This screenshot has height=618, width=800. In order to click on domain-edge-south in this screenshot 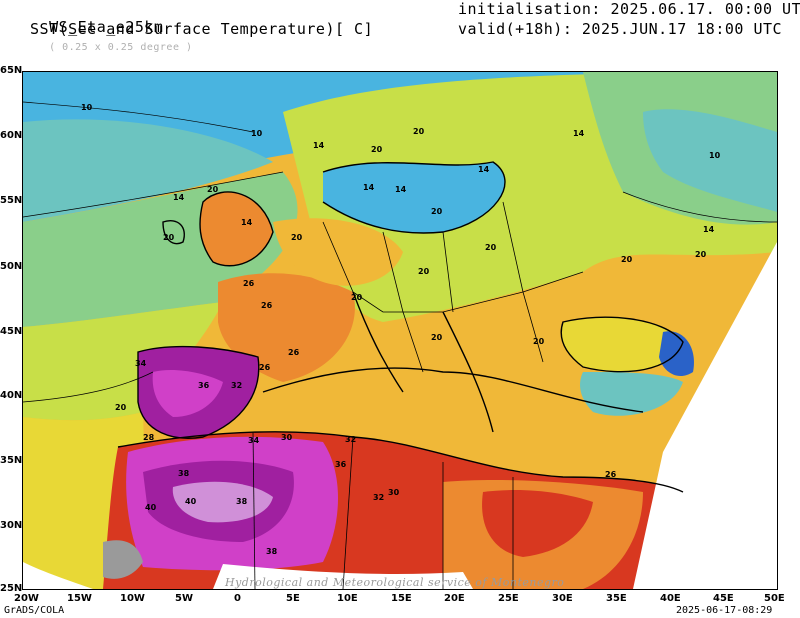, I will do `click(343, 576)`.